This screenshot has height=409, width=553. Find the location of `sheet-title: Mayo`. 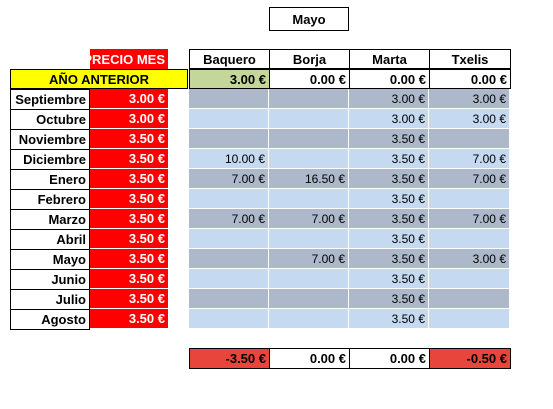

sheet-title: Mayo is located at coordinates (309, 19).